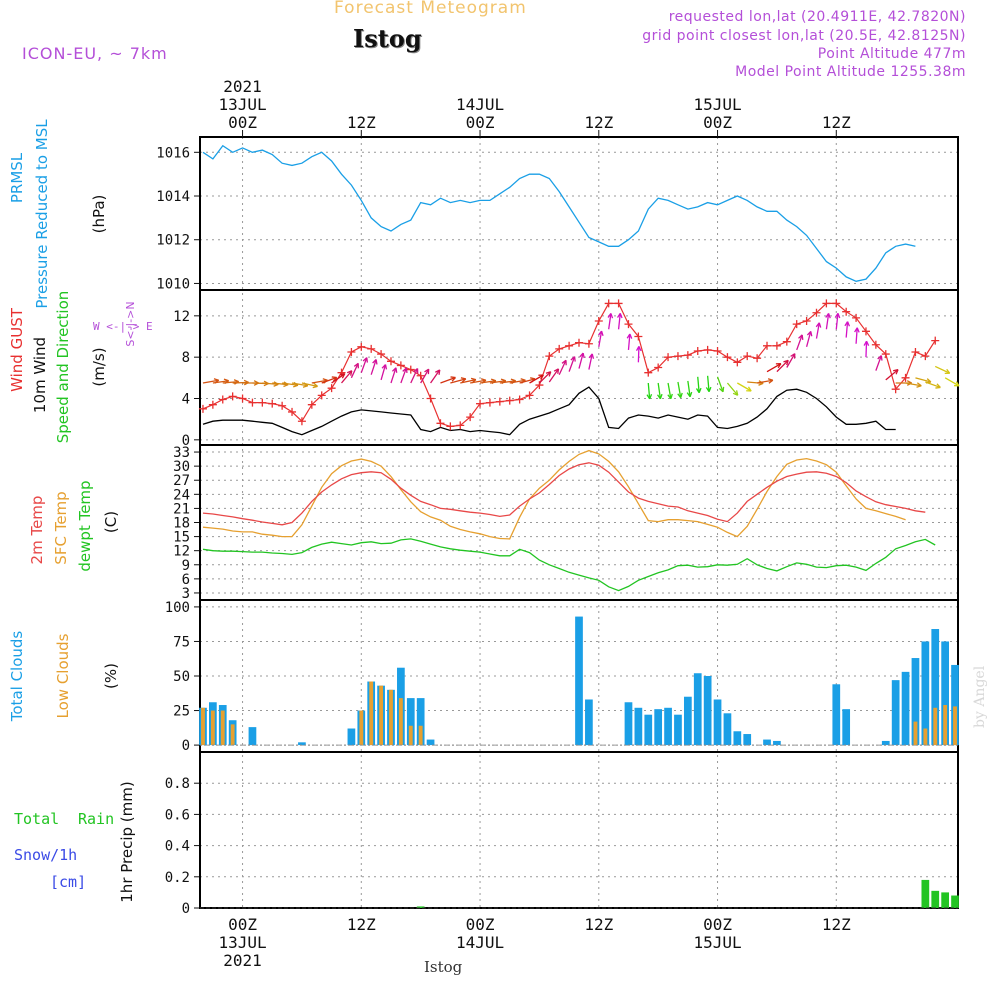 This screenshot has width=1000, height=1000. Describe the element at coordinates (127, 841) in the screenshot. I see `precip-unit-label: 1hr Precip (mm)` at that location.